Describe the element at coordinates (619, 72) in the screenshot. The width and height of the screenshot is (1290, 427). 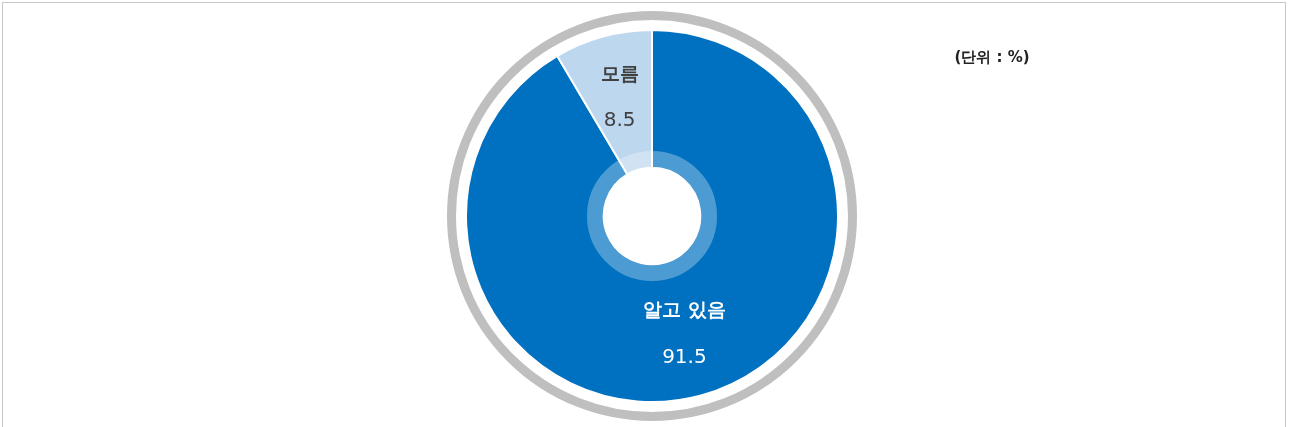
I see `slice-label: 모름` at that location.